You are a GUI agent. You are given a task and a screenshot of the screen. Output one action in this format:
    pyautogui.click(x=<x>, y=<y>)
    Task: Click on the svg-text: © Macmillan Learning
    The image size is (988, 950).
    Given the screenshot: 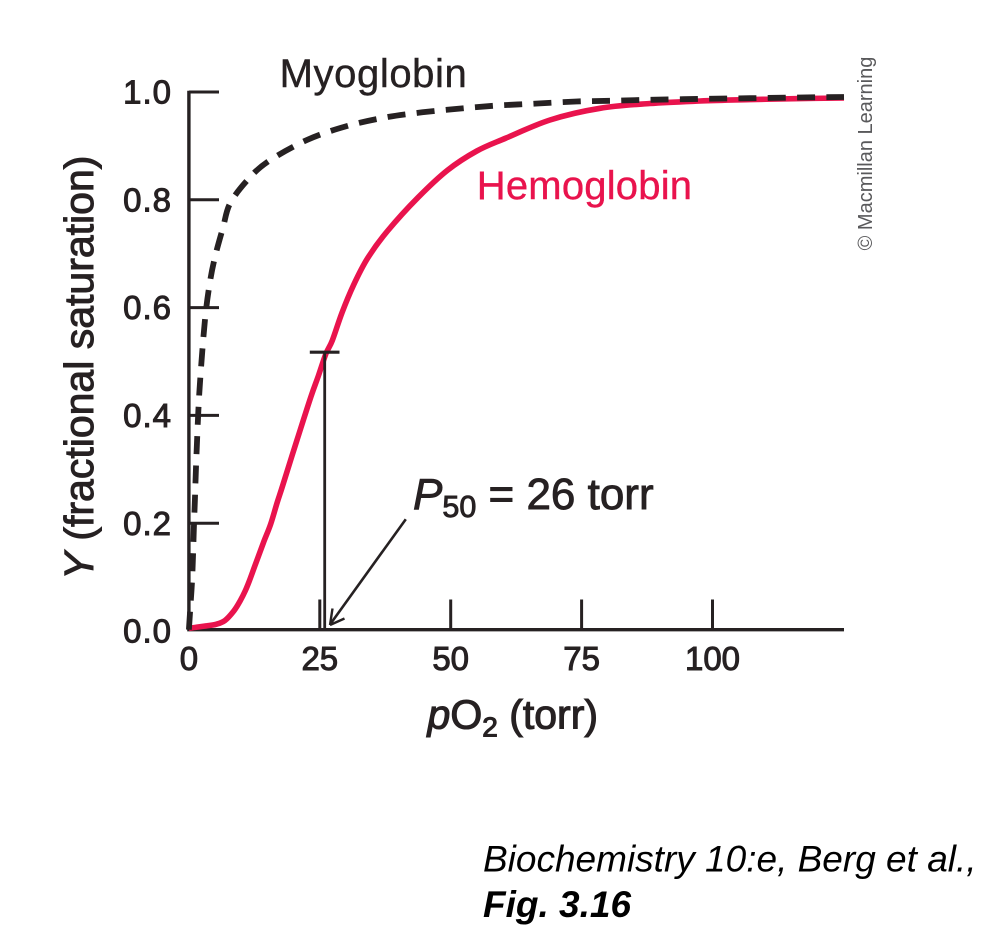 What is the action you would take?
    pyautogui.click(x=866, y=154)
    